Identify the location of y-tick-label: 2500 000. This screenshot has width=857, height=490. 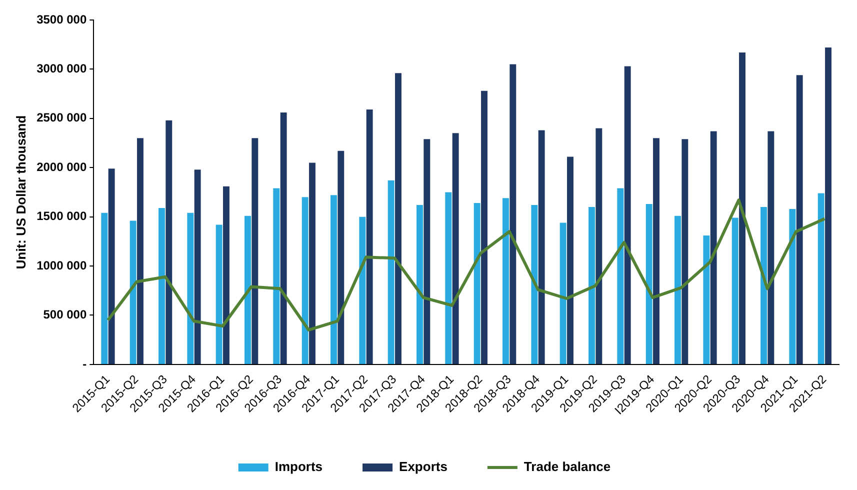
(61, 117).